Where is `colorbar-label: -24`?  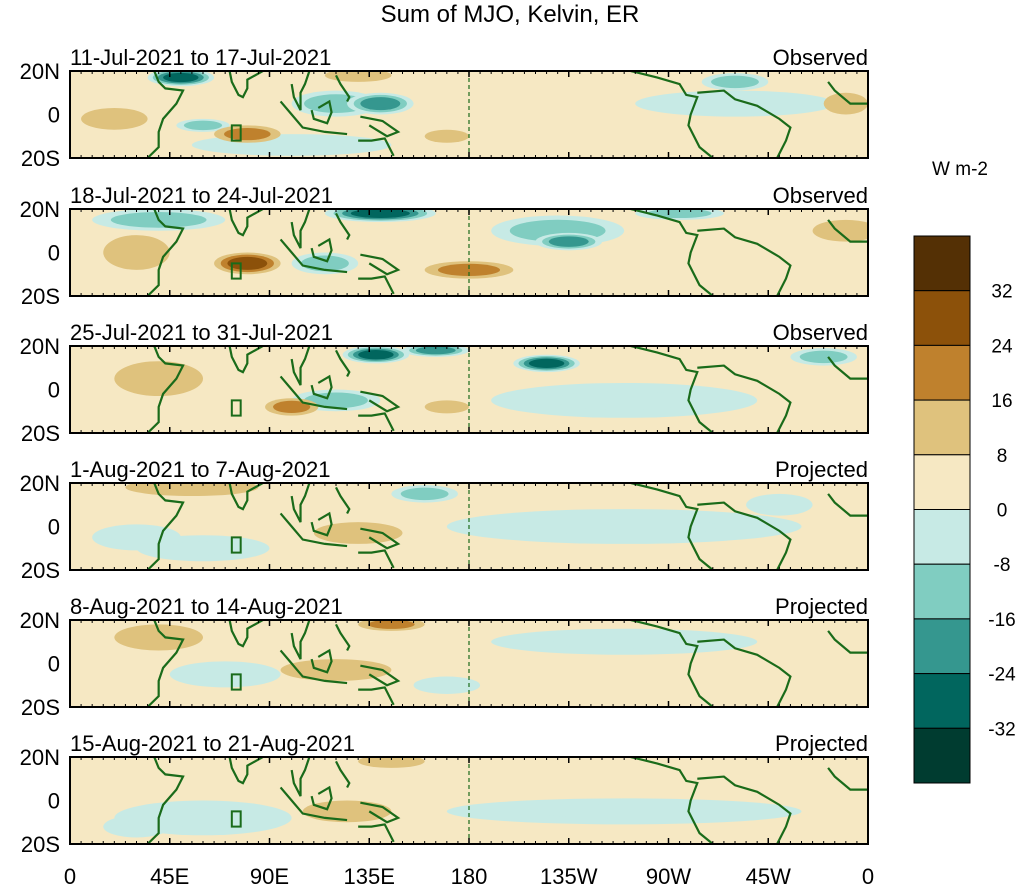
colorbar-label: -24 is located at coordinates (1002, 675).